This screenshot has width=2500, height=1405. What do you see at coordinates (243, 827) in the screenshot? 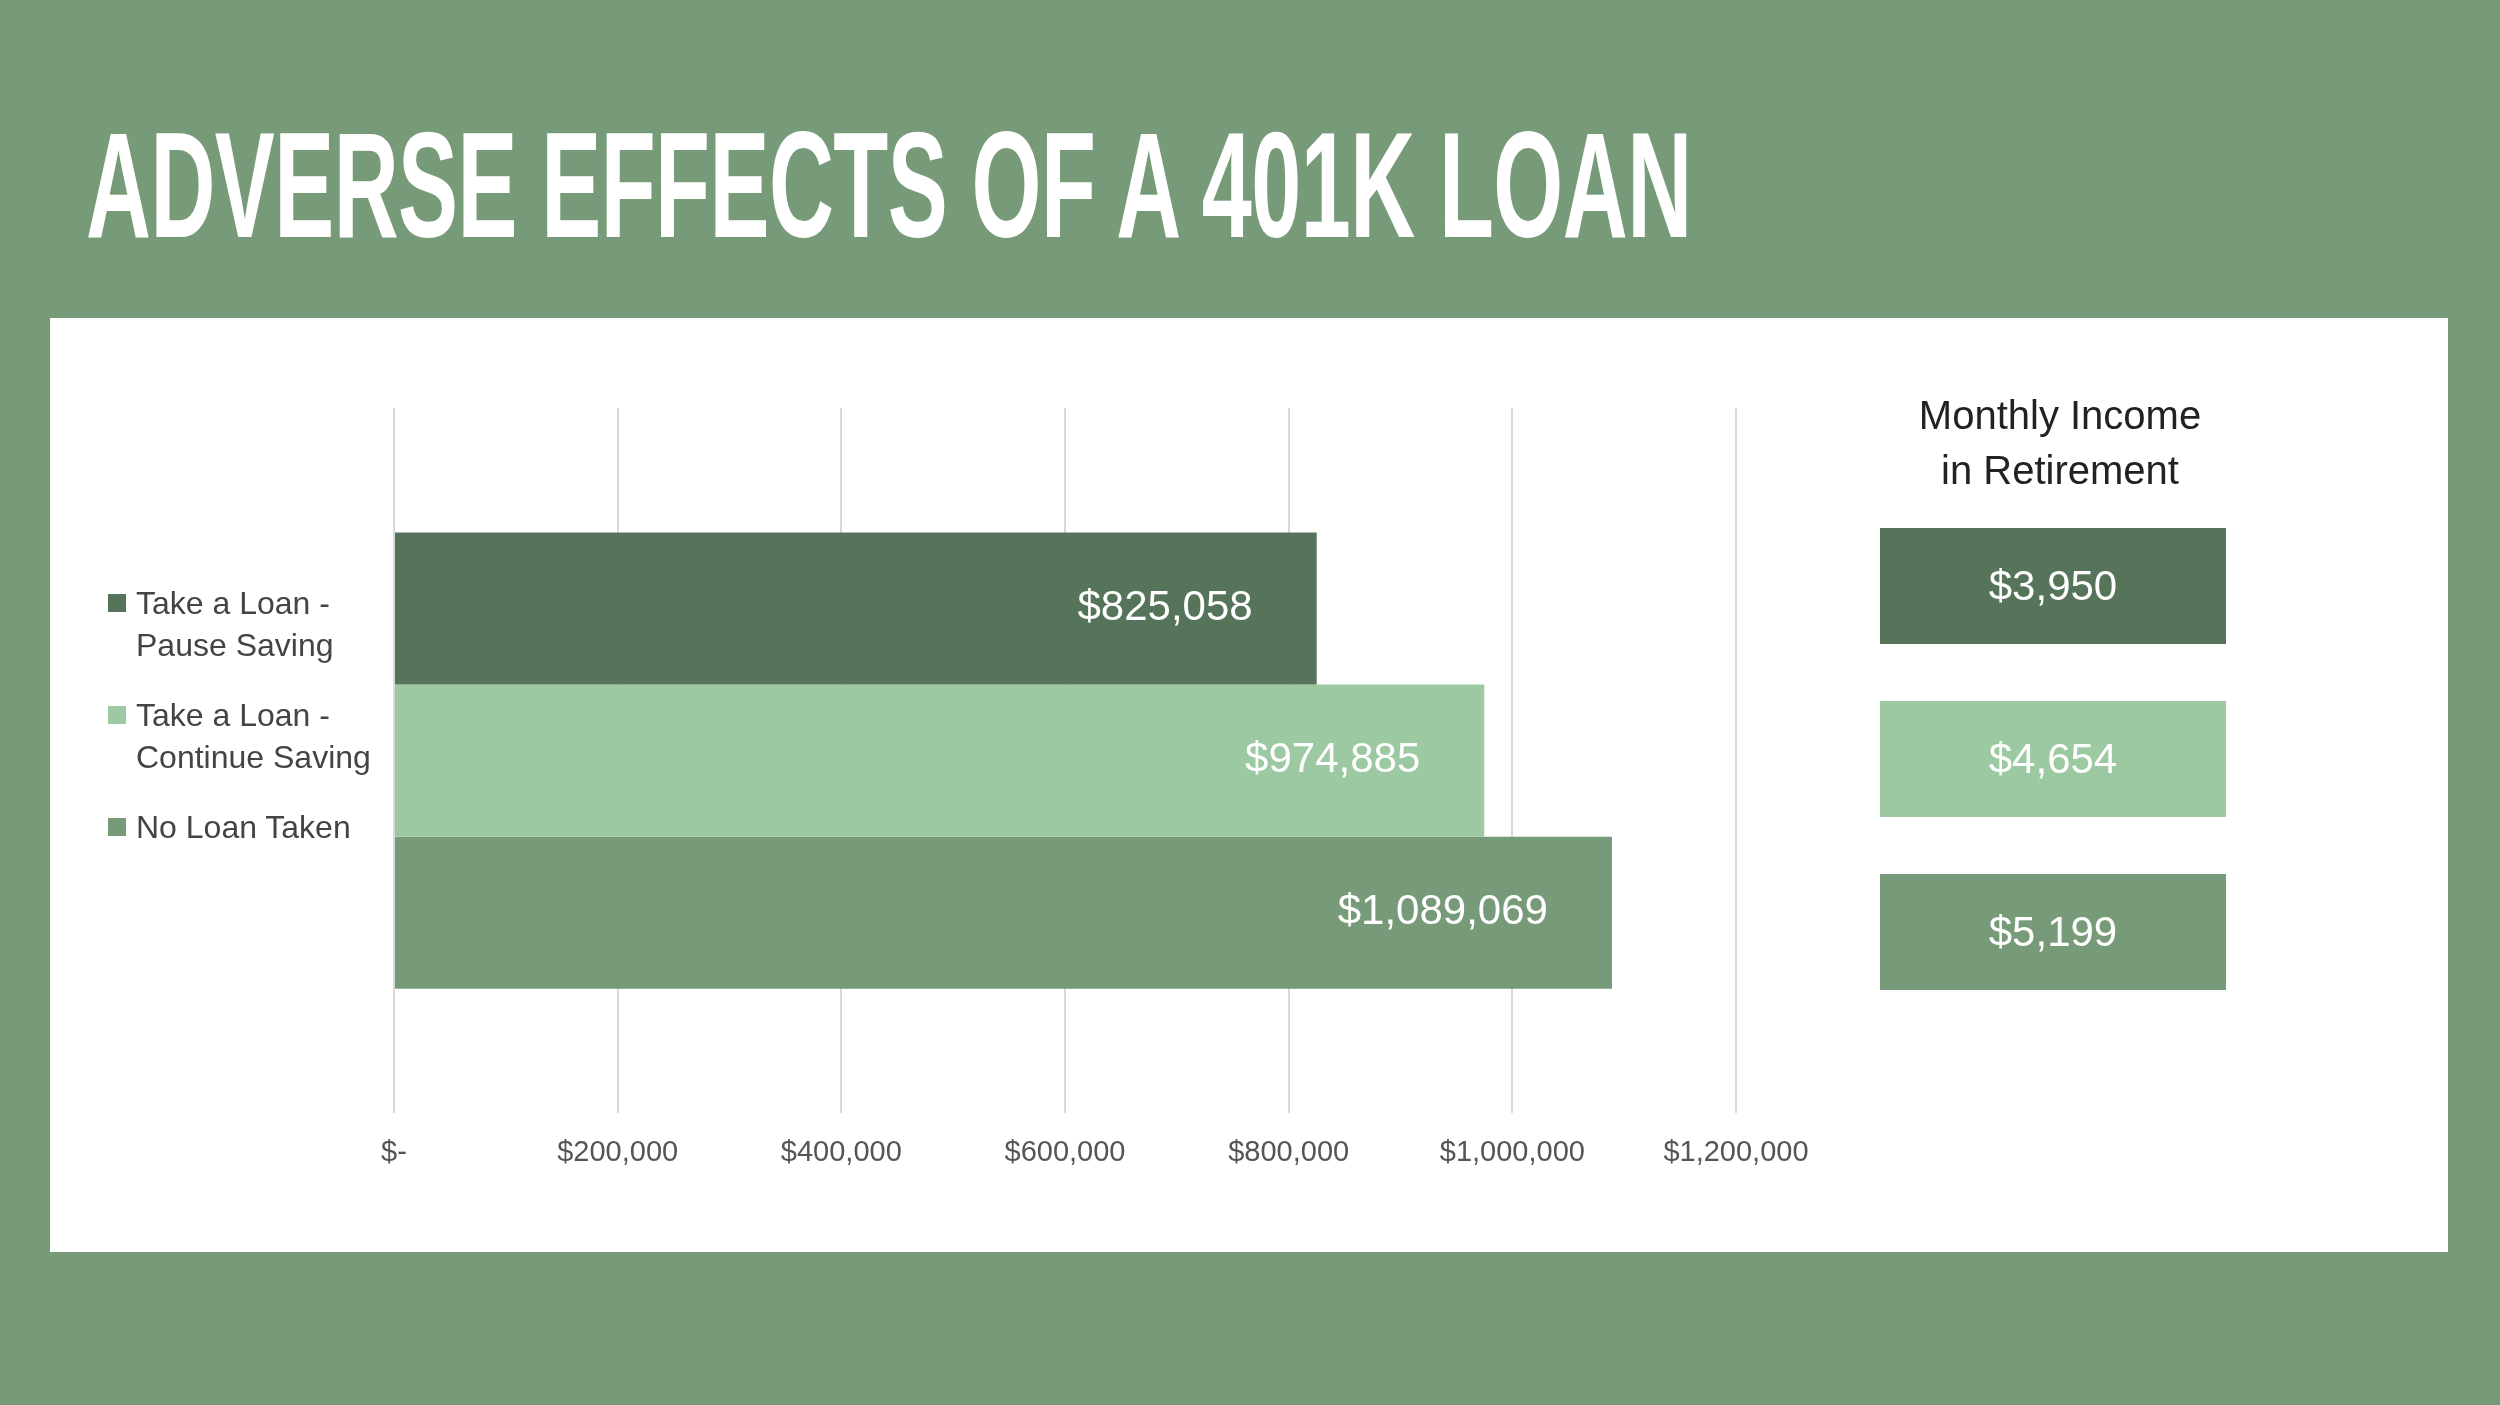
I see `legend-label: No Loan Taken` at bounding box center [243, 827].